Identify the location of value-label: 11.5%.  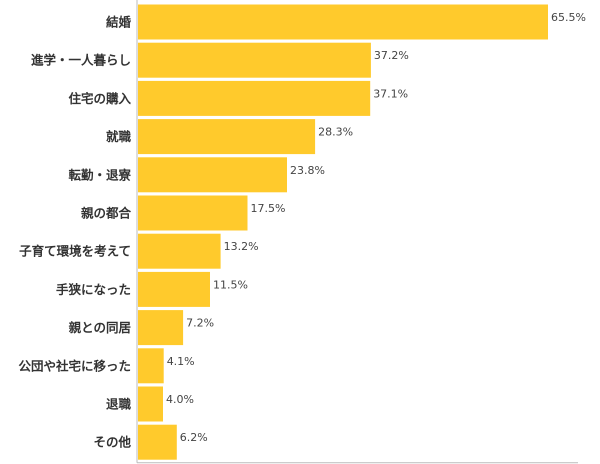
(230, 284).